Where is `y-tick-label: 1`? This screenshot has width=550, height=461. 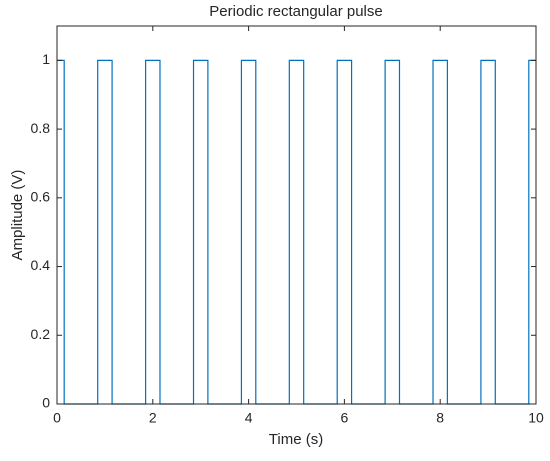
y-tick-label: 1 is located at coordinates (46, 59).